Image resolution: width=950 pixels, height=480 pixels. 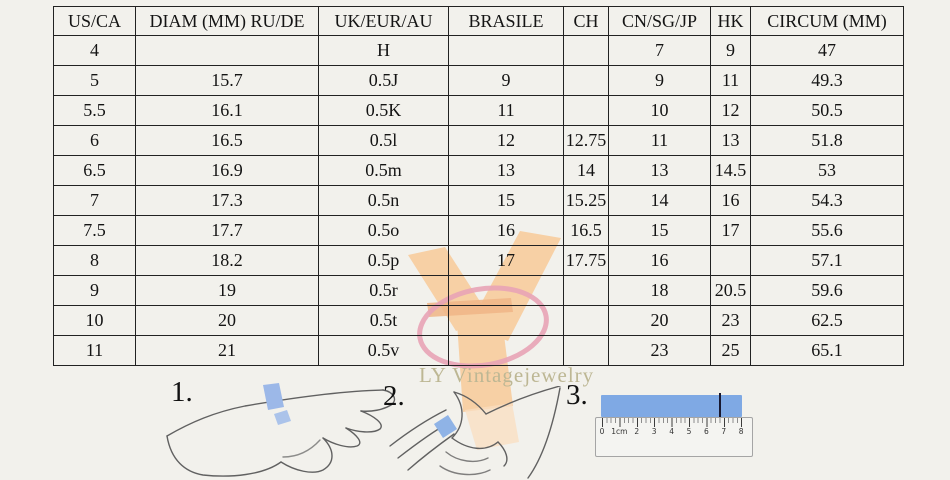 What do you see at coordinates (94, 80) in the screenshot?
I see `table-cell: 5` at bounding box center [94, 80].